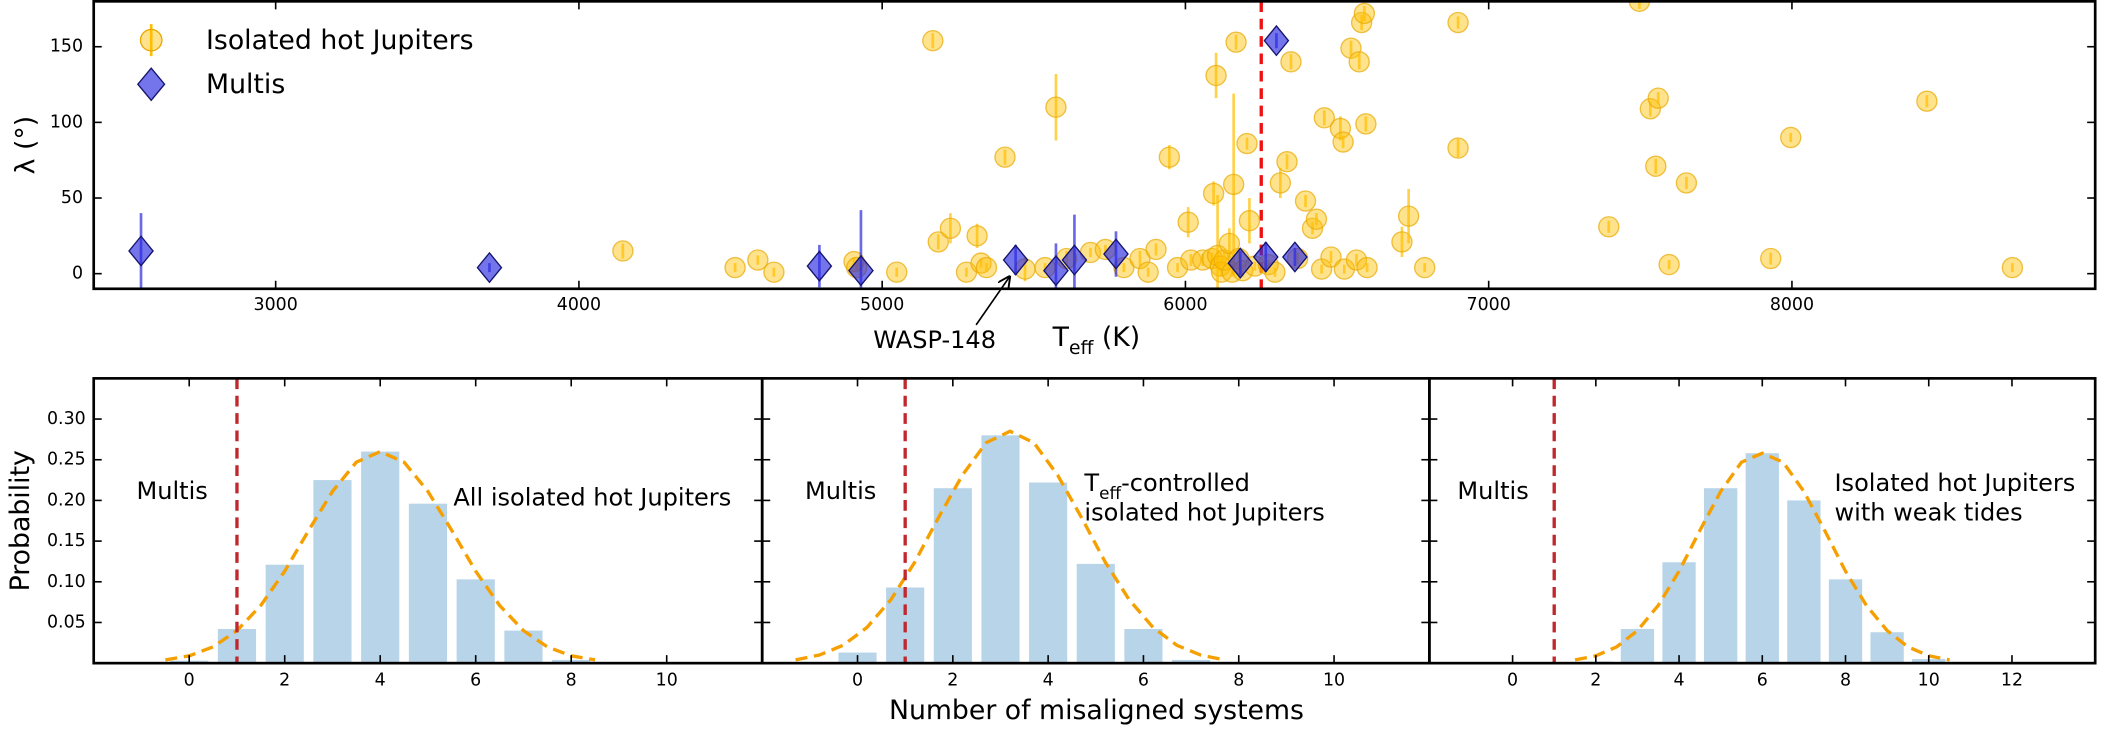 This screenshot has width=2102, height=730. Describe the element at coordinates (840, 491) in the screenshot. I see `annotation: Multis` at that location.